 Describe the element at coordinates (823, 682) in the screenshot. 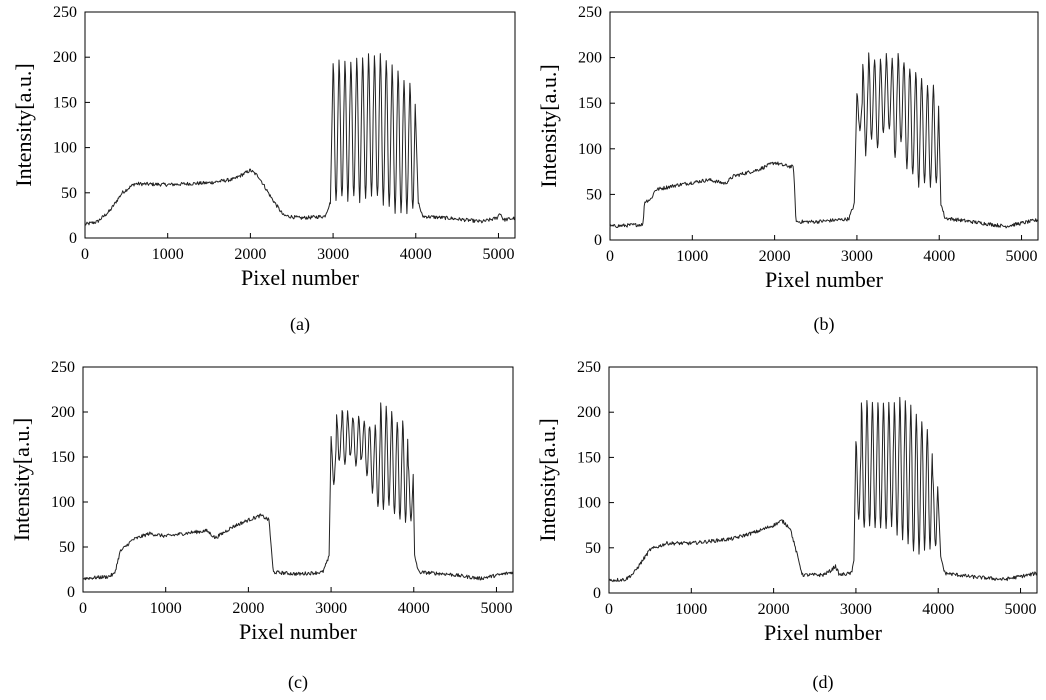

I see `panel-caption: (d)` at that location.